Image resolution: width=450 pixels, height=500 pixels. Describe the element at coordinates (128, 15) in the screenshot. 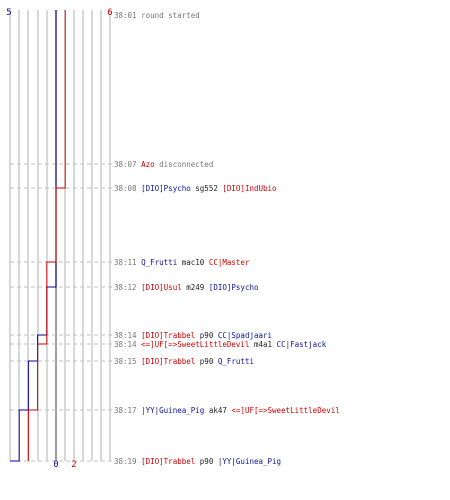

I see `event-time: 38:01` at that location.